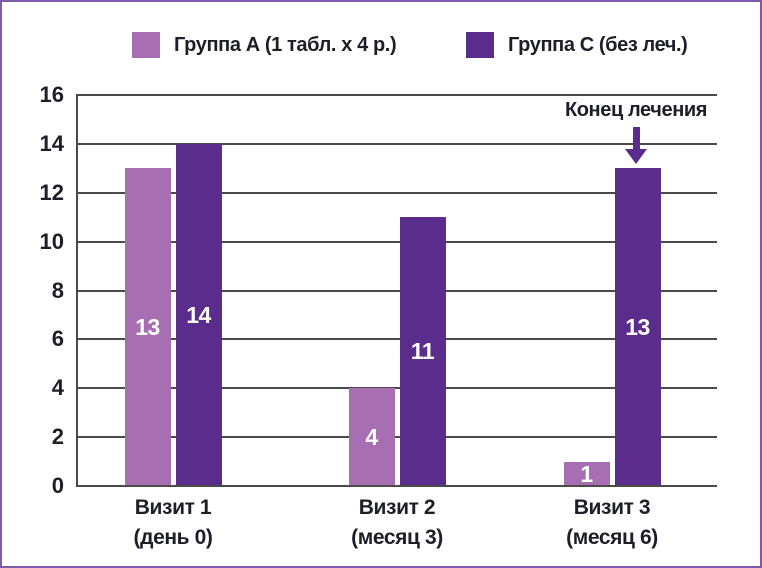 This screenshot has width=762, height=568. I want to click on bar-value-label: 1, so click(586, 473).